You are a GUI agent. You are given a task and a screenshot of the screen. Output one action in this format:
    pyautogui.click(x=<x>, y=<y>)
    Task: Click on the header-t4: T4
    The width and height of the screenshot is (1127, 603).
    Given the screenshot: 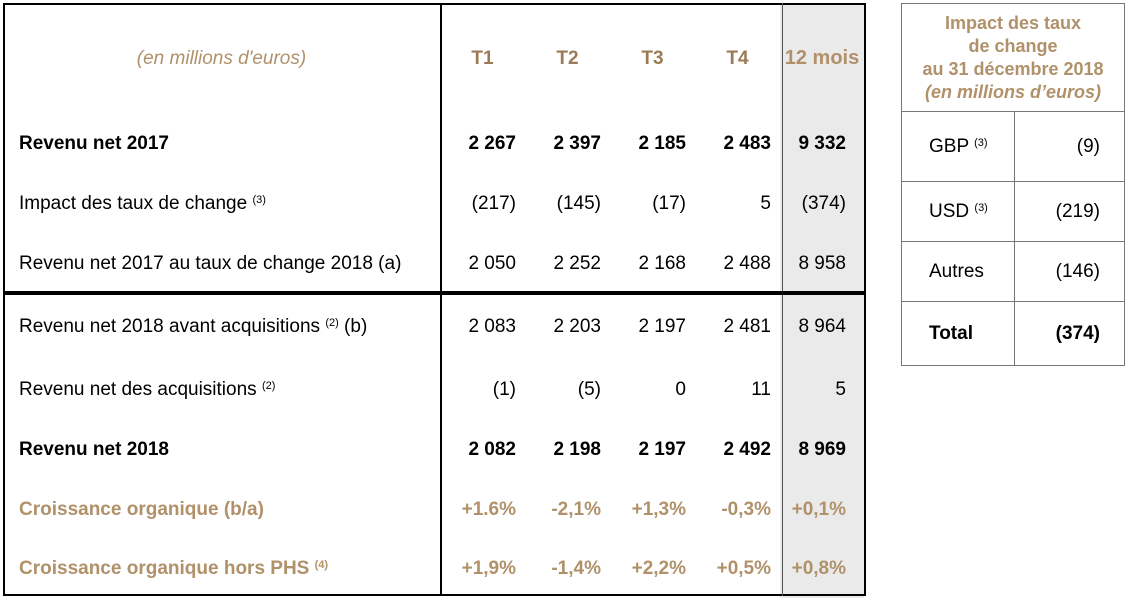 What is the action you would take?
    pyautogui.click(x=737, y=58)
    